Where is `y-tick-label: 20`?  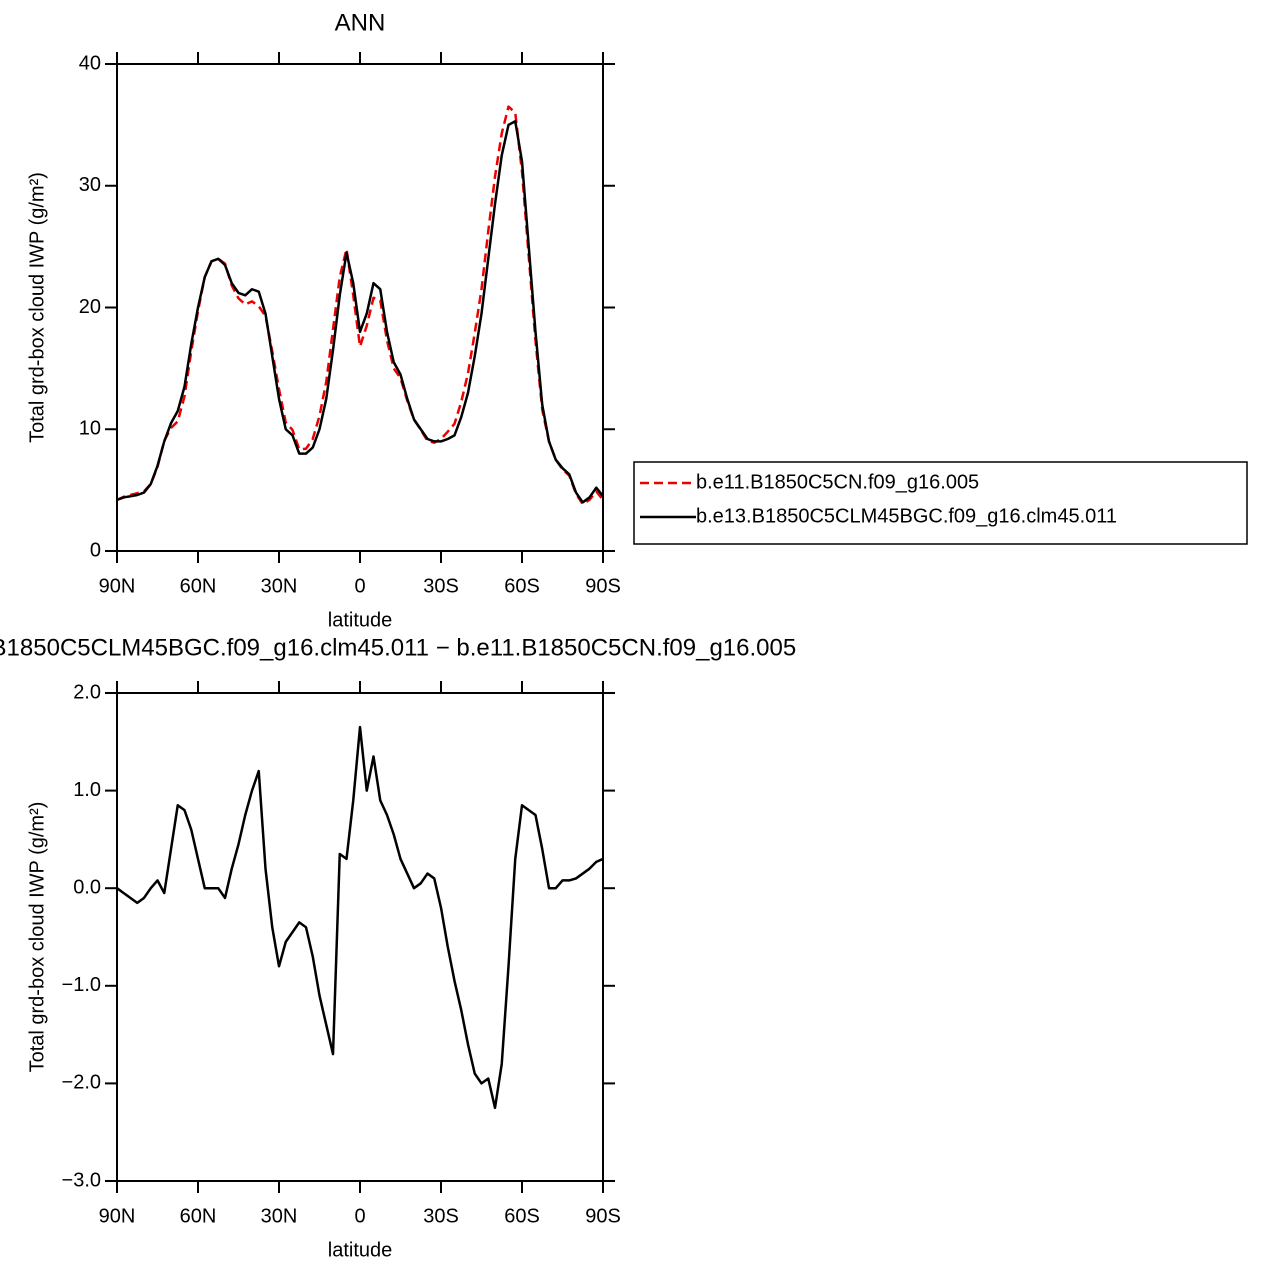 y-tick-label: 20 is located at coordinates (90, 307).